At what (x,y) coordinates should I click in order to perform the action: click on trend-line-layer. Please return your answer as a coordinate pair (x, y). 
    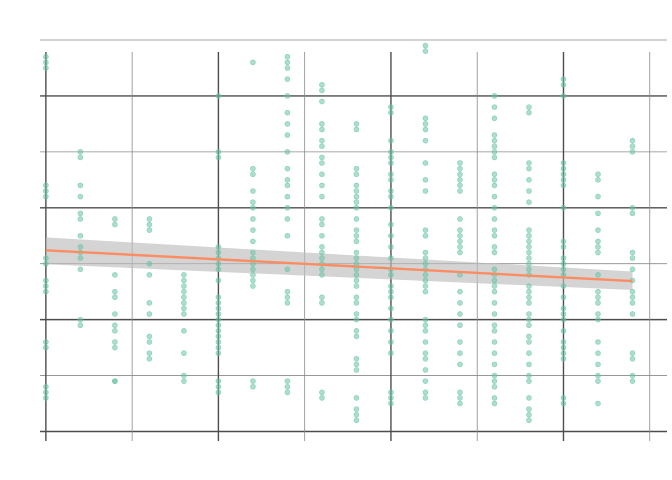
    Looking at the image, I should click on (339, 266).